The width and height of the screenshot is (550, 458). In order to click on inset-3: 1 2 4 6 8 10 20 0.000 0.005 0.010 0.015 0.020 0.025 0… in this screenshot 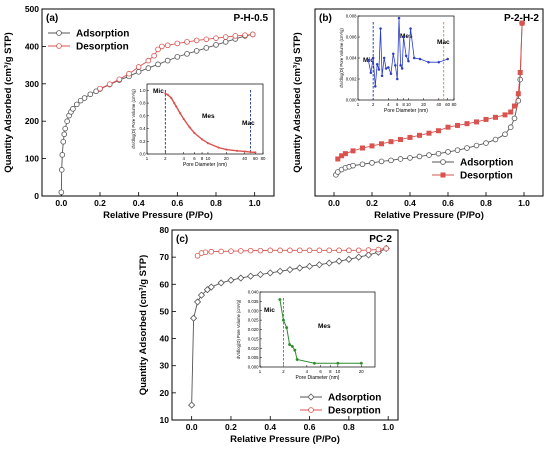, I will do `click(306, 335)`.